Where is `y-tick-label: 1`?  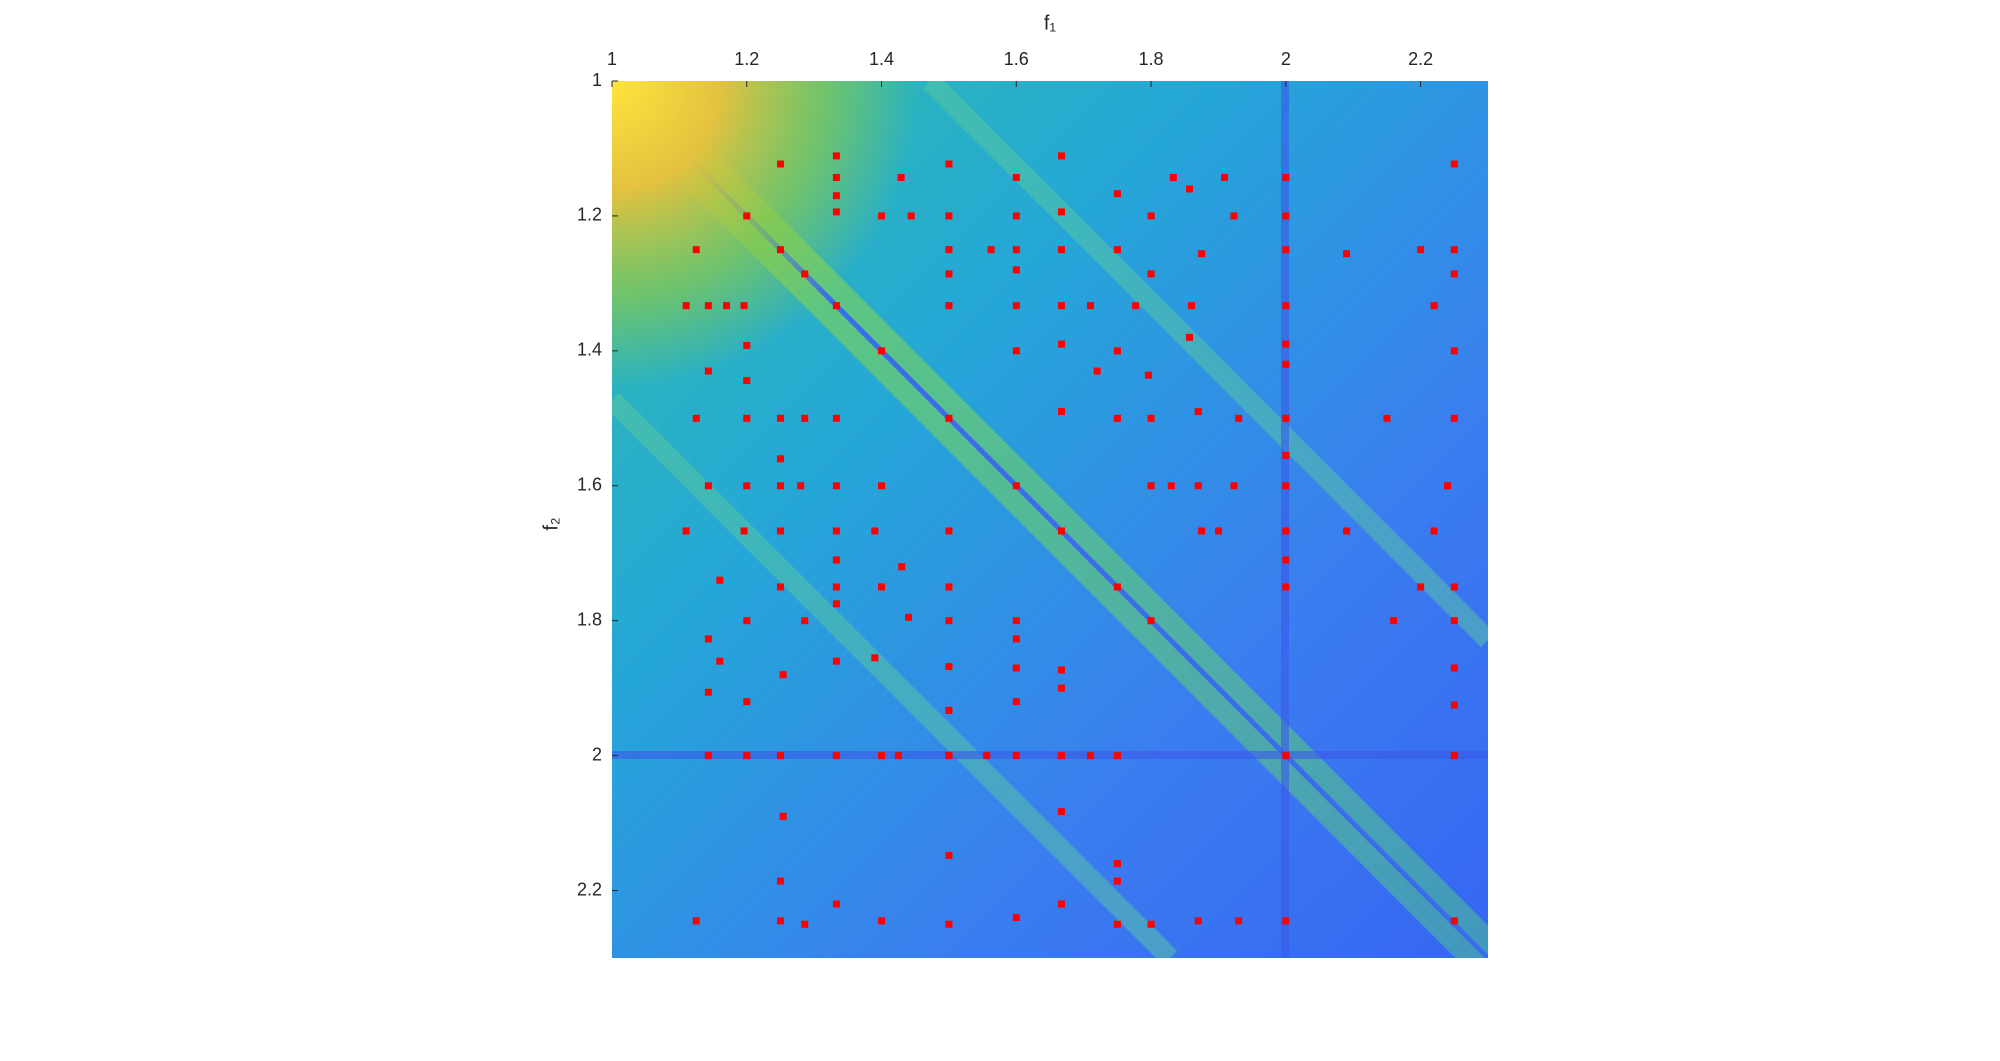
y-tick-label: 1 is located at coordinates (597, 80).